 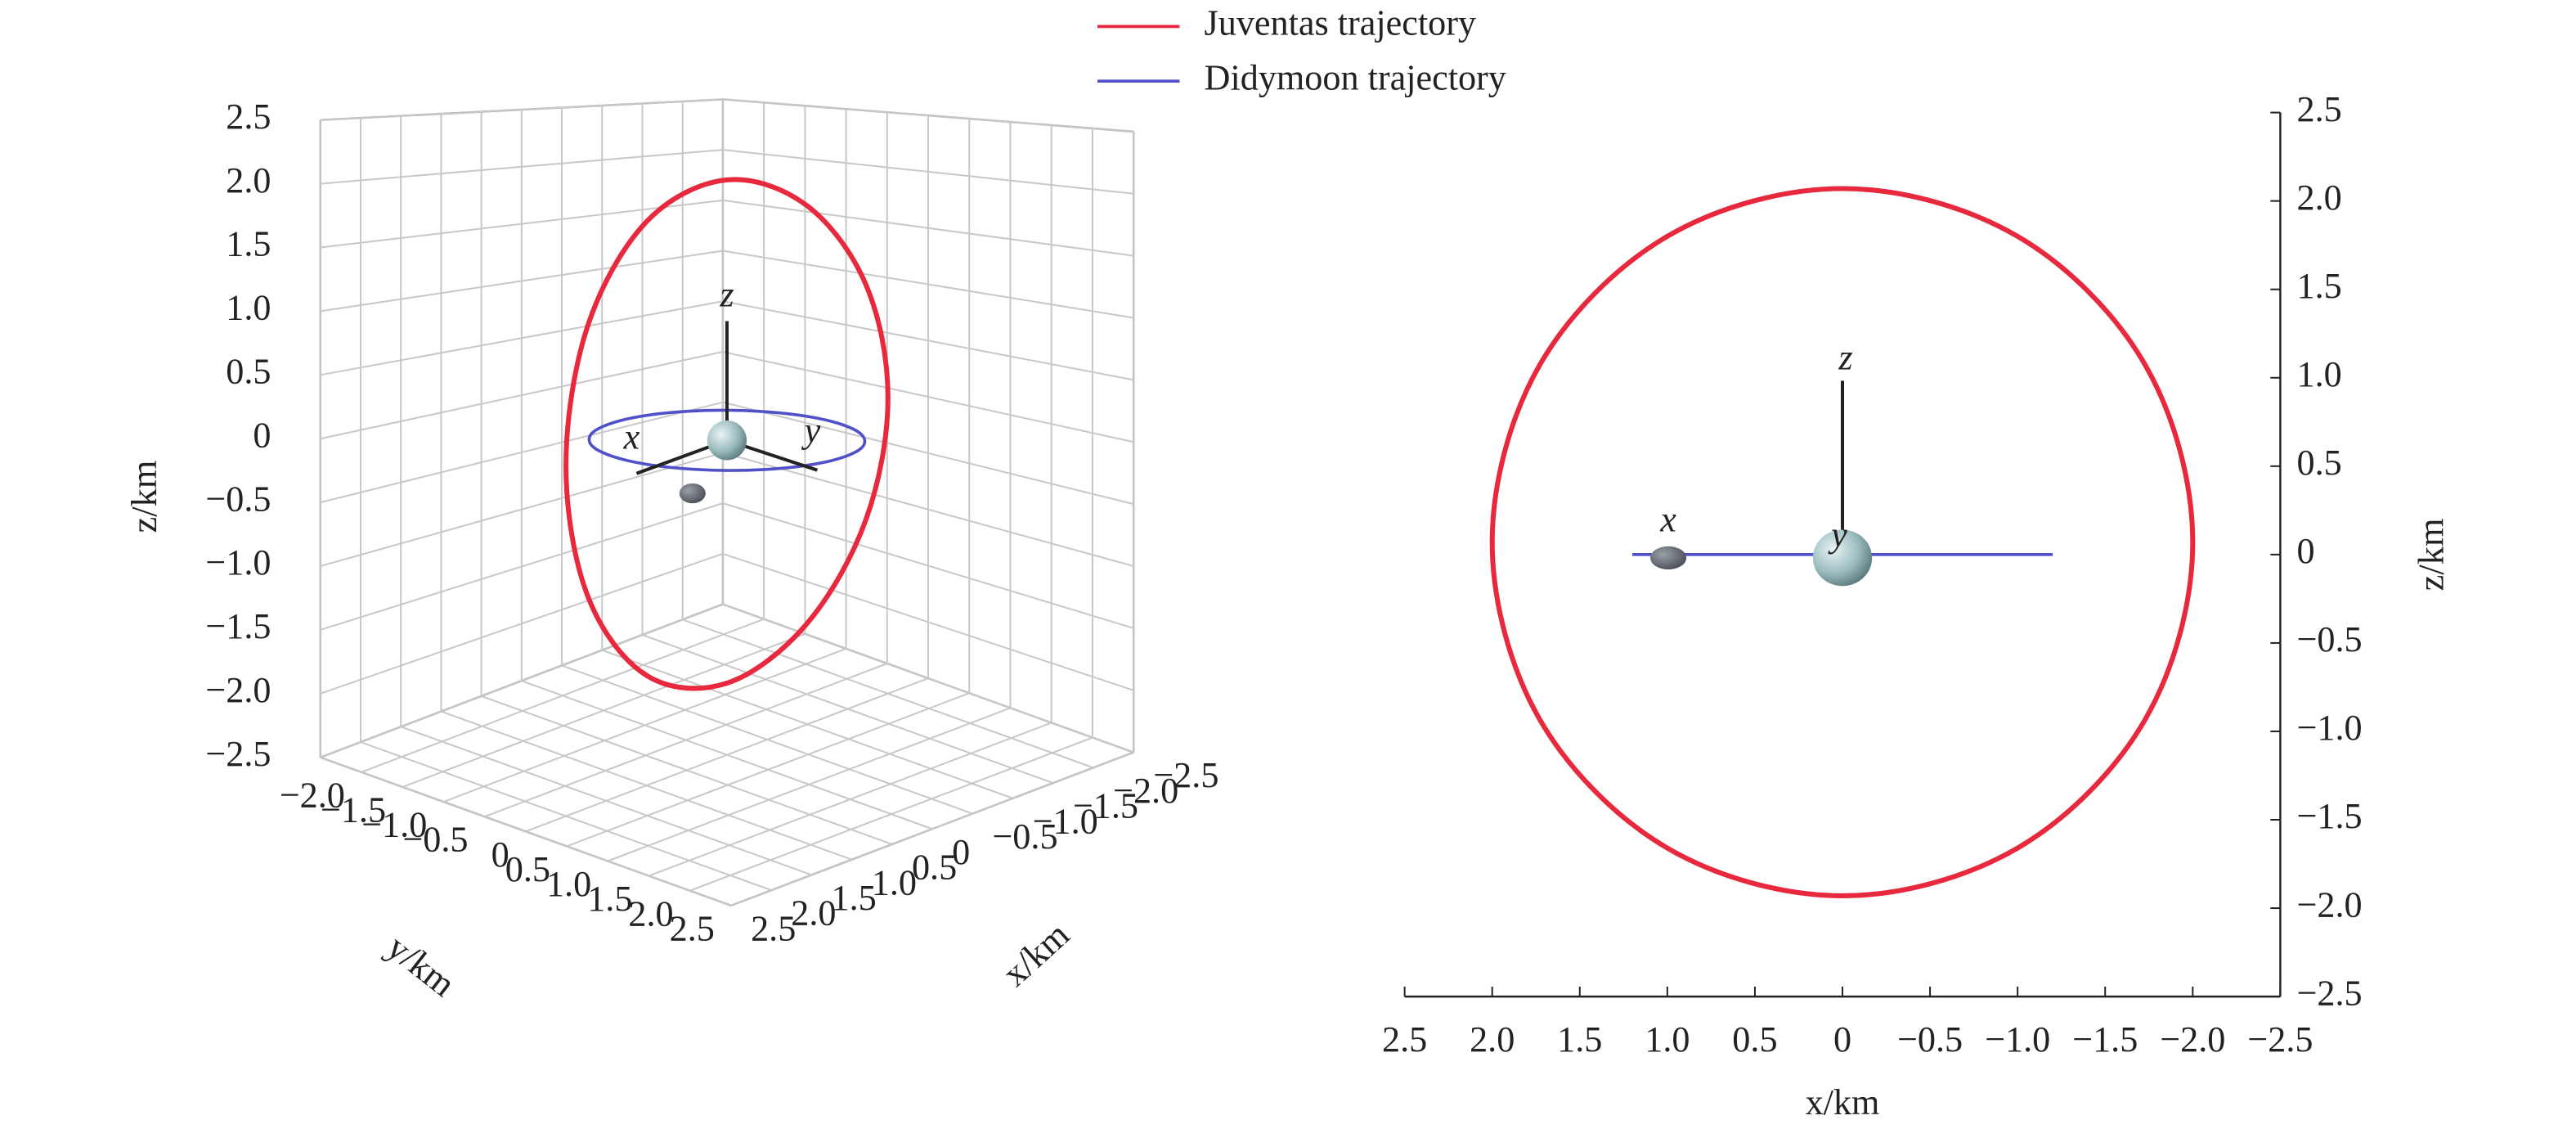 I want to click on legend: Juventas trajectory Didymoon trajectory, so click(x=1301, y=49).